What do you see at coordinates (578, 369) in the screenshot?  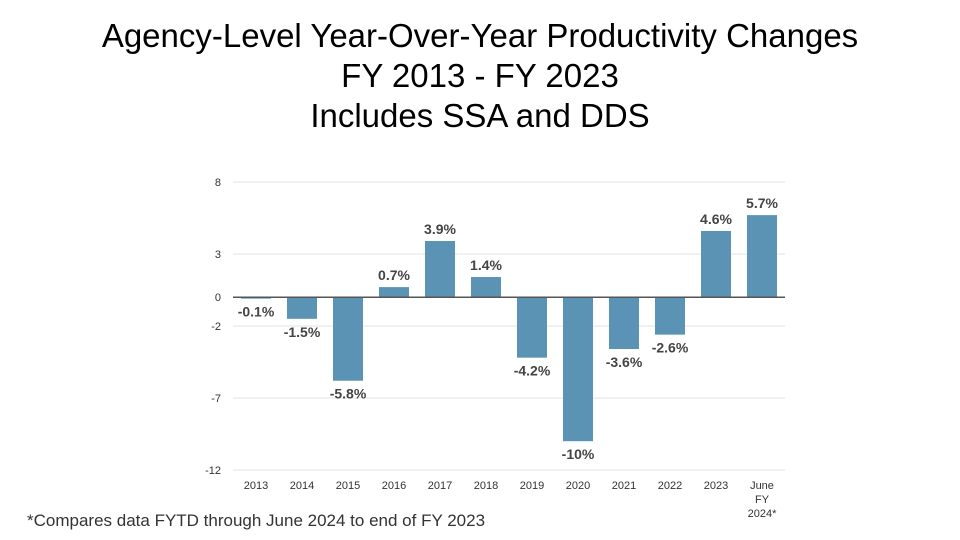 I see `bar-2020` at bounding box center [578, 369].